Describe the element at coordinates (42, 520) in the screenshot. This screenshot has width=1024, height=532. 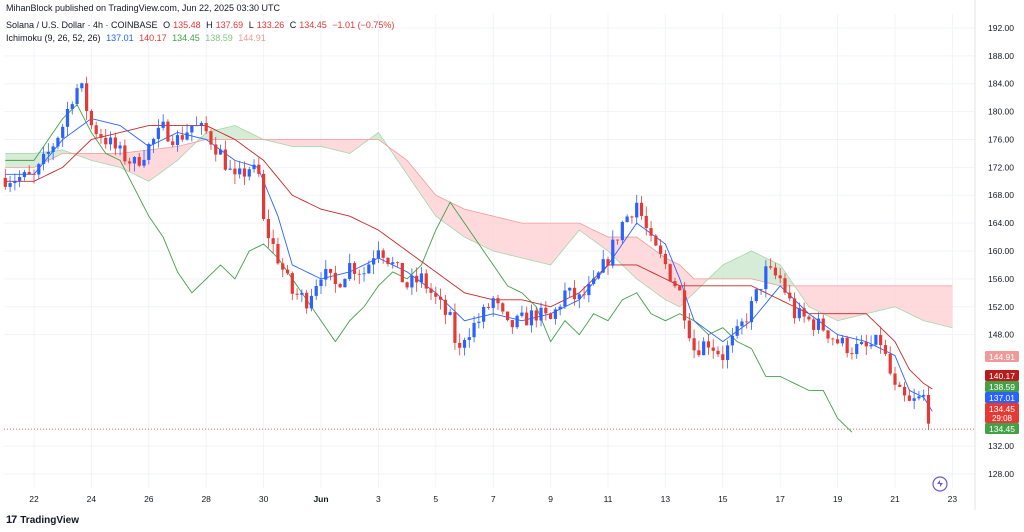
I see `tradingview-brand: 17 TradingView` at that location.